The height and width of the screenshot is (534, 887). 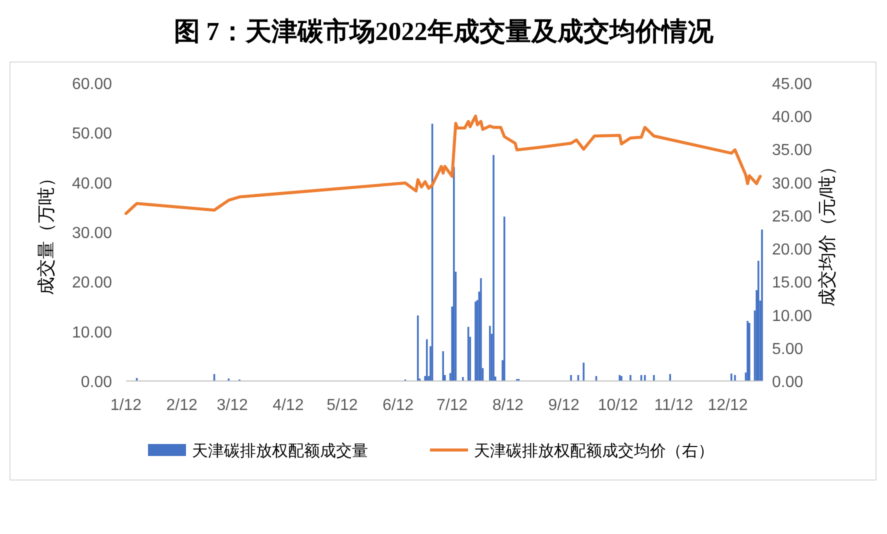 What do you see at coordinates (674, 405) in the screenshot?
I see `x-tick-label: 11/12` at bounding box center [674, 405].